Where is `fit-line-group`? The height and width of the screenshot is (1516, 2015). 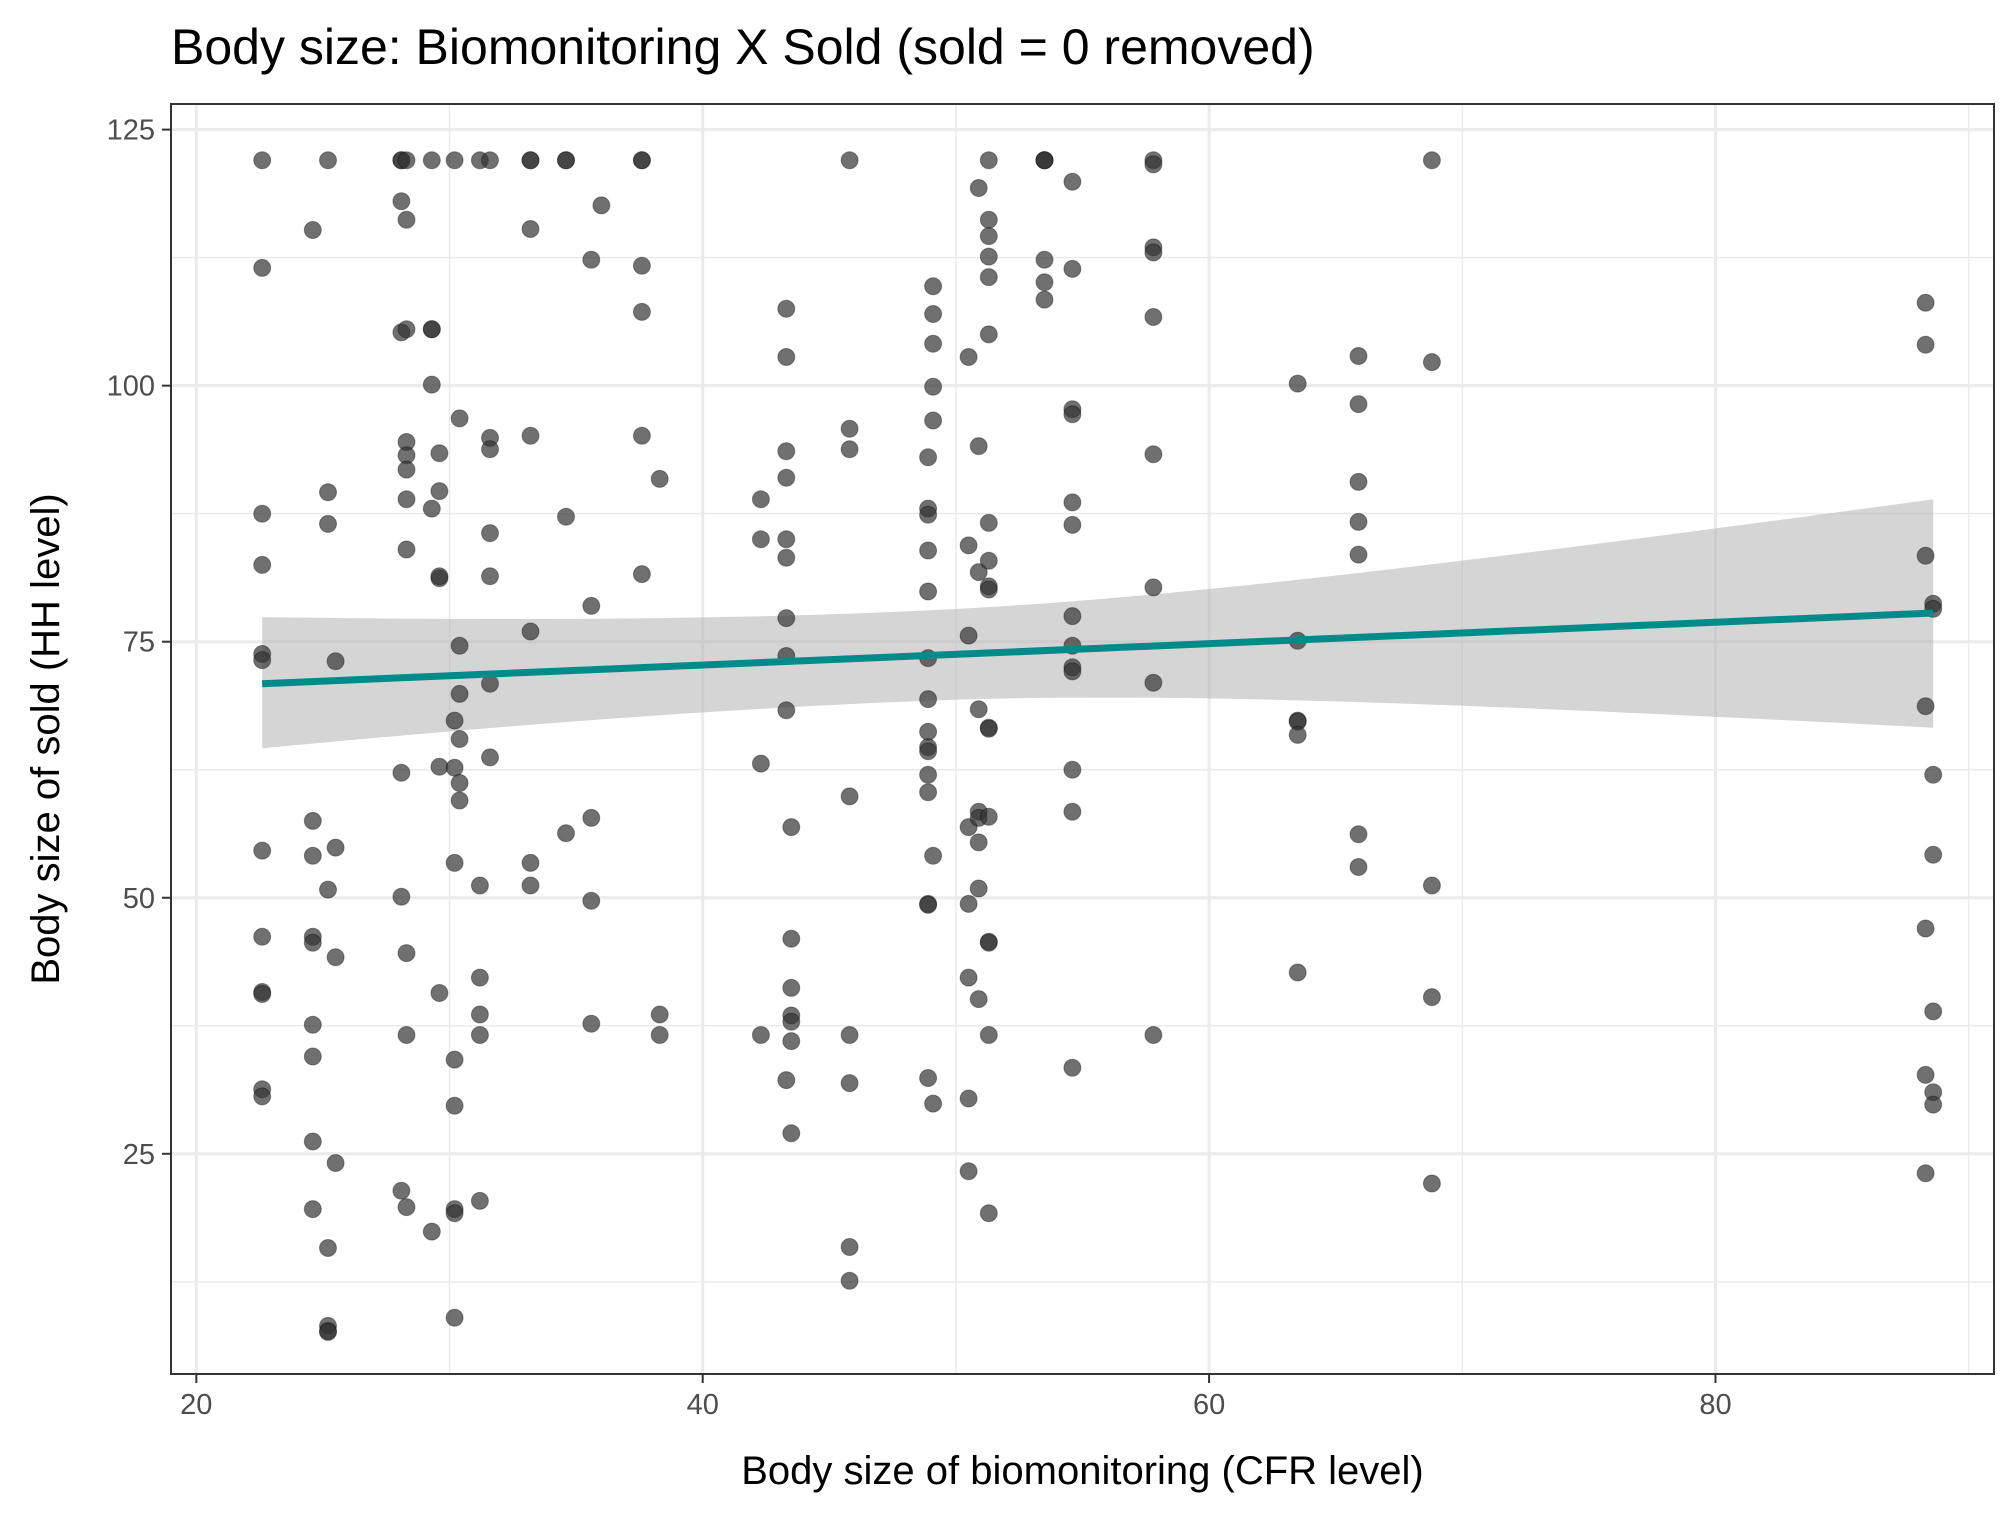
fit-line-group is located at coordinates (1098, 648).